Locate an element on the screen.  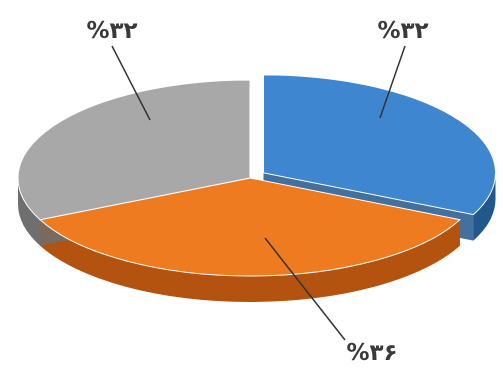
slice-label-blue: %۳۲ is located at coordinates (402, 31).